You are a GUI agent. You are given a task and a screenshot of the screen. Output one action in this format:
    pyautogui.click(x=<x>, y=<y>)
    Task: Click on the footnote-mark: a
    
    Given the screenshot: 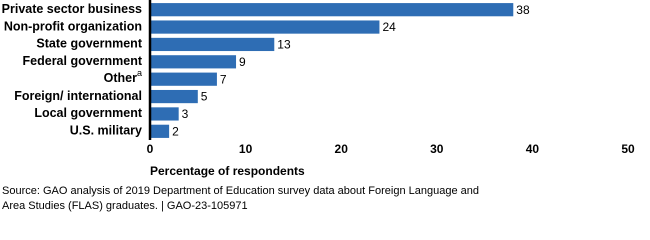 What is the action you would take?
    pyautogui.click(x=139, y=74)
    